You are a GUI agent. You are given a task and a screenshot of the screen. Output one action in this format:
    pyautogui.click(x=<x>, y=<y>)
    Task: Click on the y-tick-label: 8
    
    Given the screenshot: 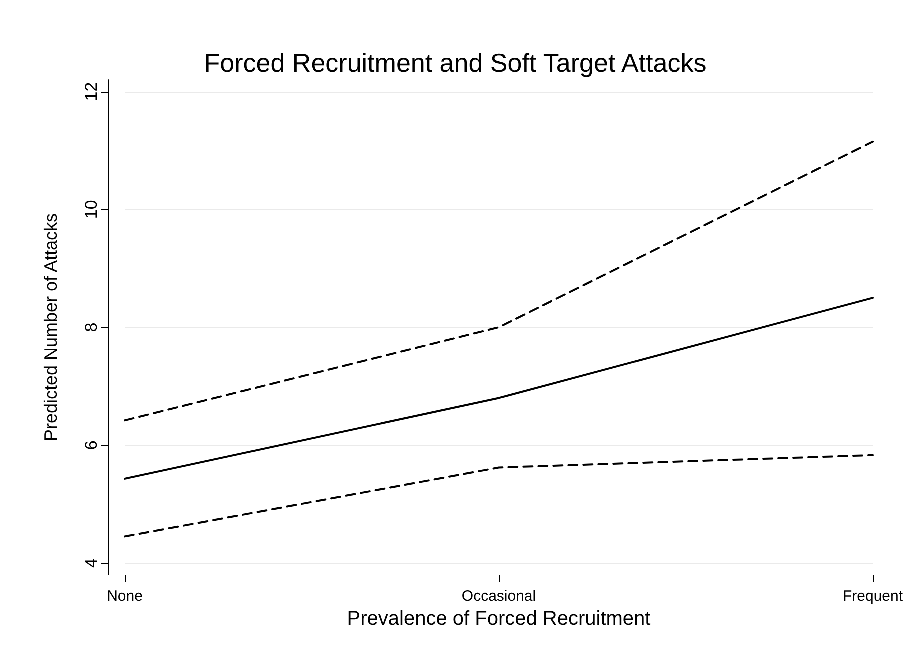 What is the action you would take?
    pyautogui.click(x=91, y=327)
    